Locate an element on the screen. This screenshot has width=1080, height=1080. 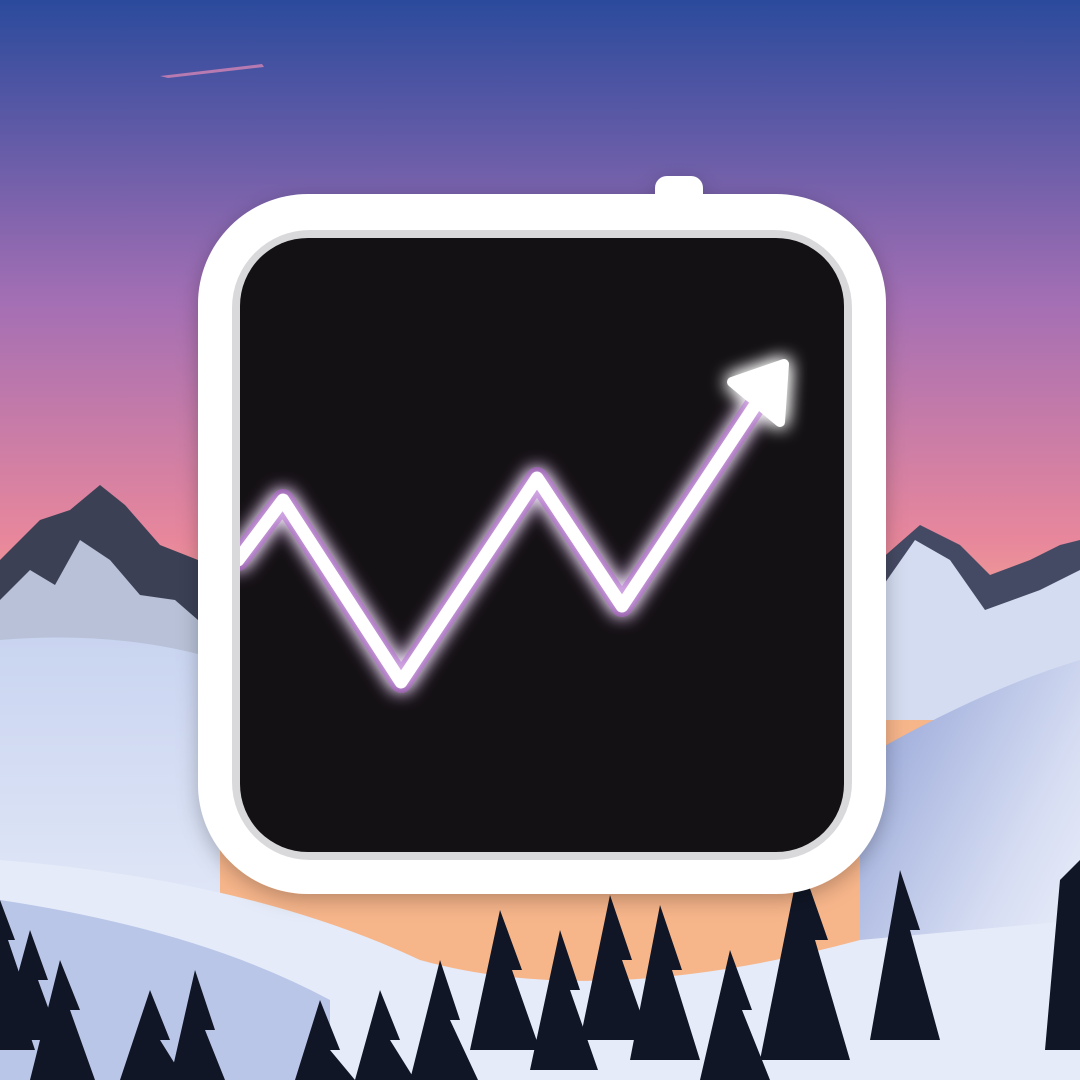
foreground-shadow is located at coordinates (165, 990).